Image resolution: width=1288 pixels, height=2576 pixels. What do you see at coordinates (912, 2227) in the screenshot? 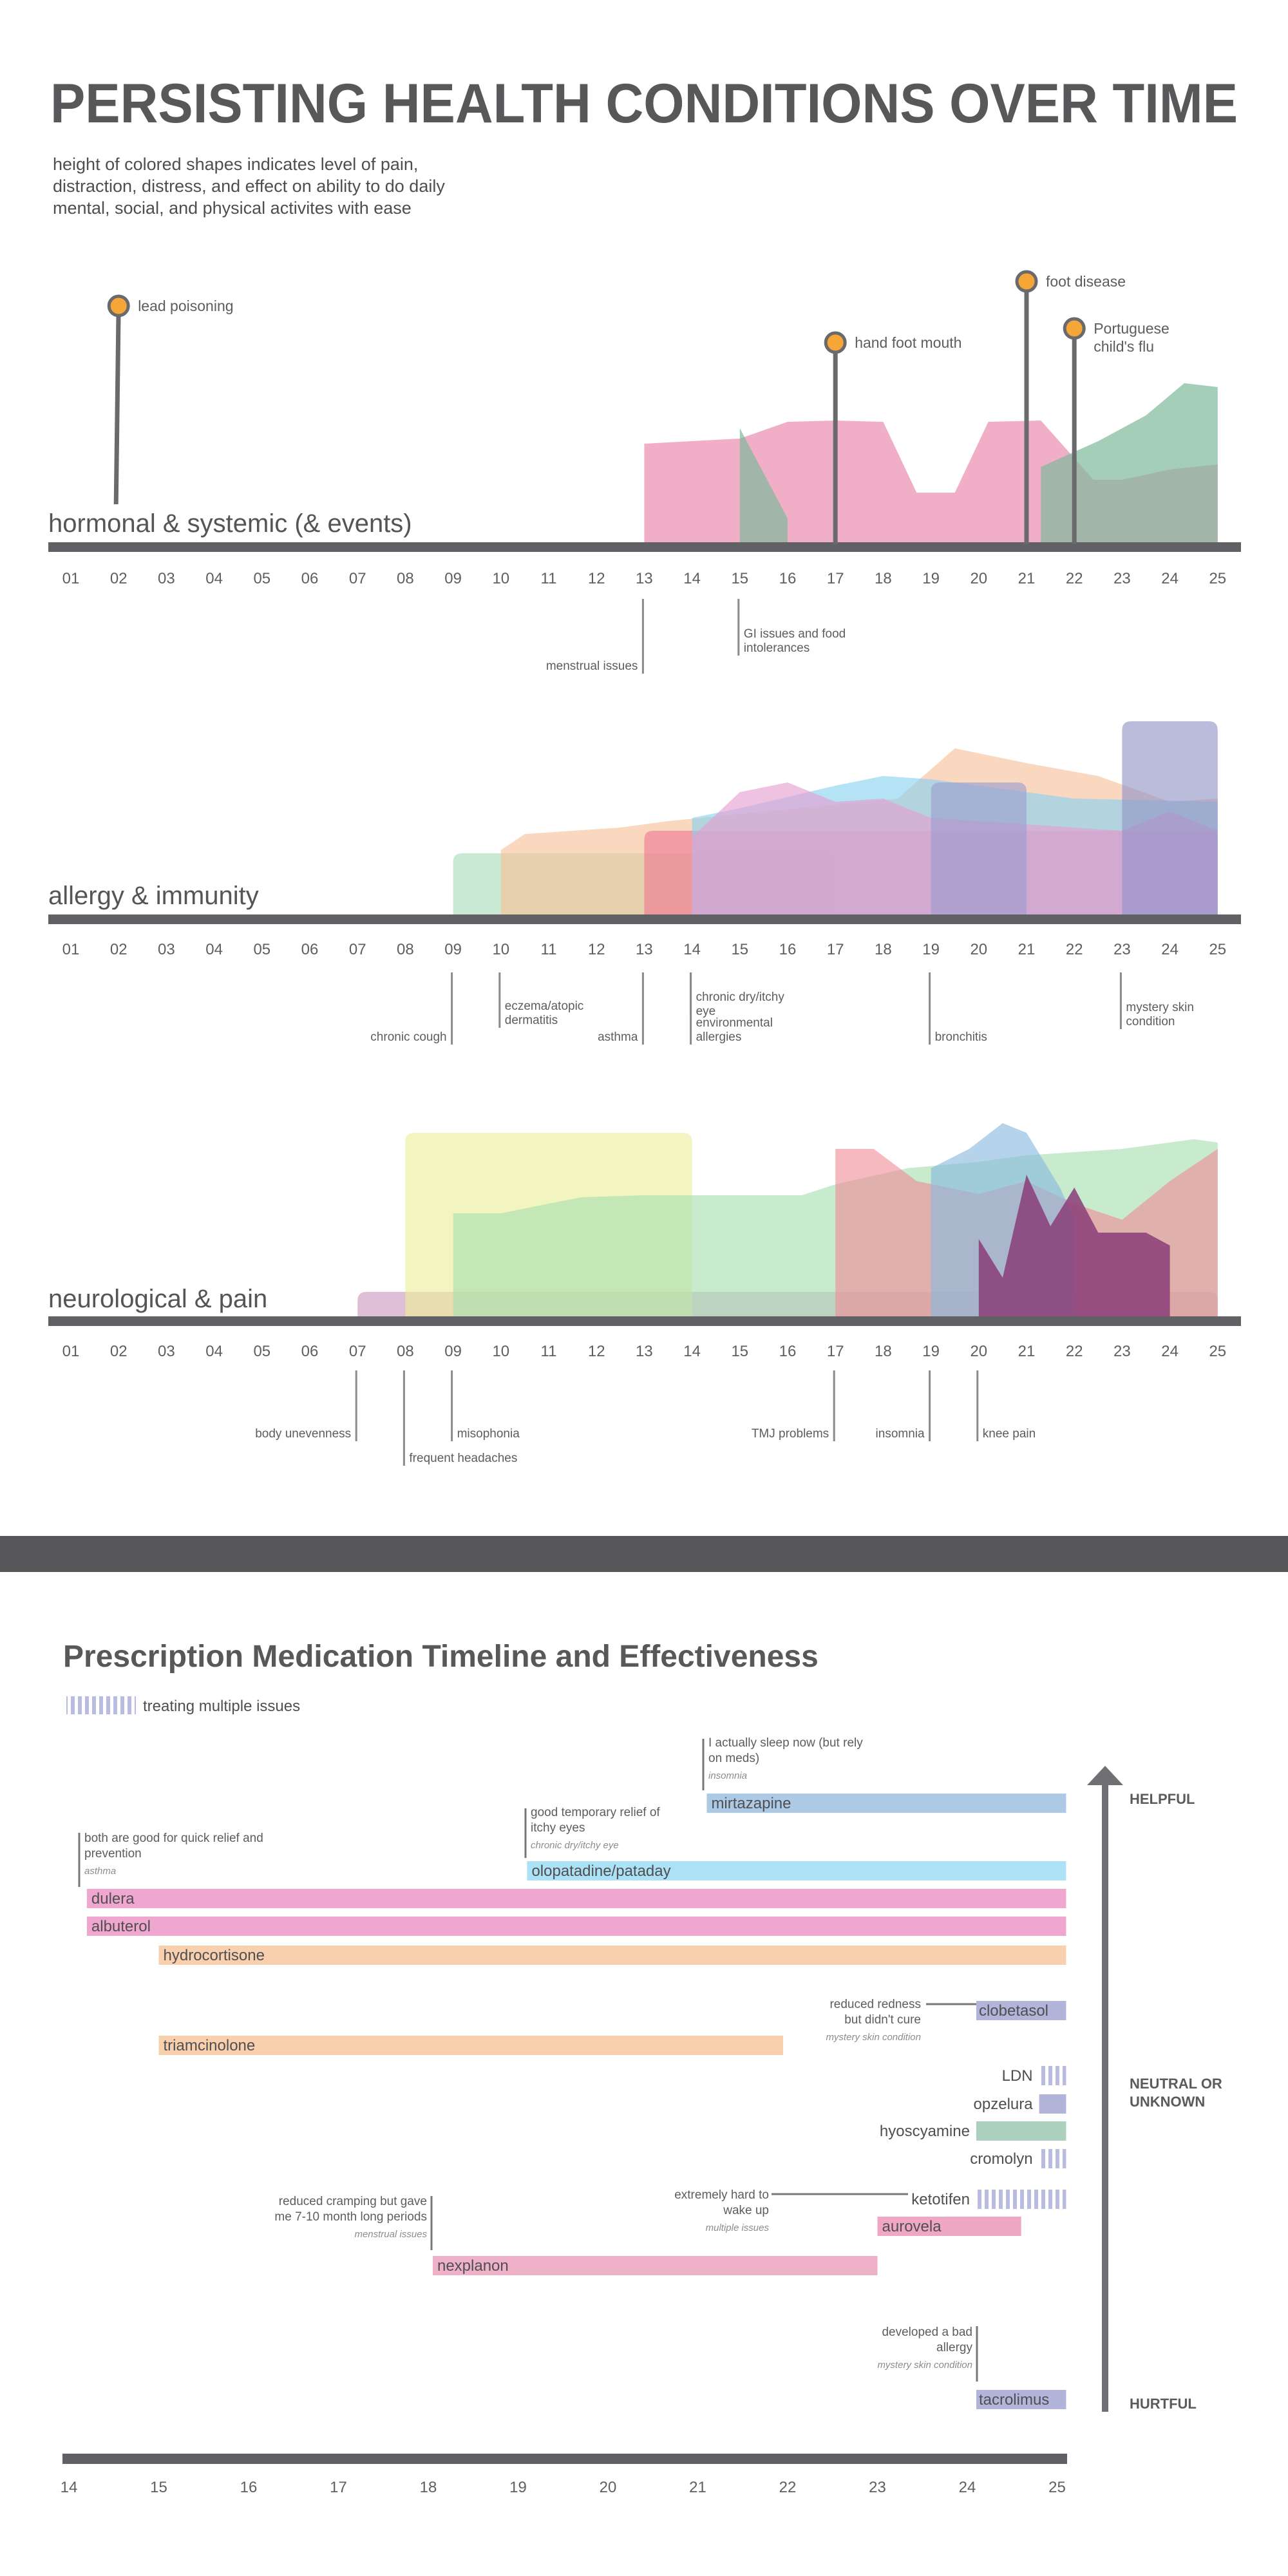
I see `medication-label: aurovela` at bounding box center [912, 2227].